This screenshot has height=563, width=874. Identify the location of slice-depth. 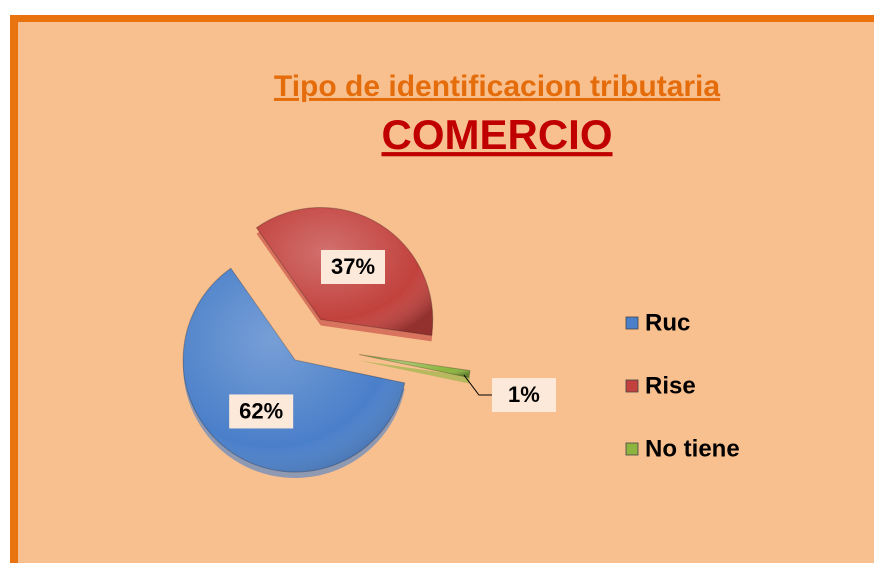
(415, 372).